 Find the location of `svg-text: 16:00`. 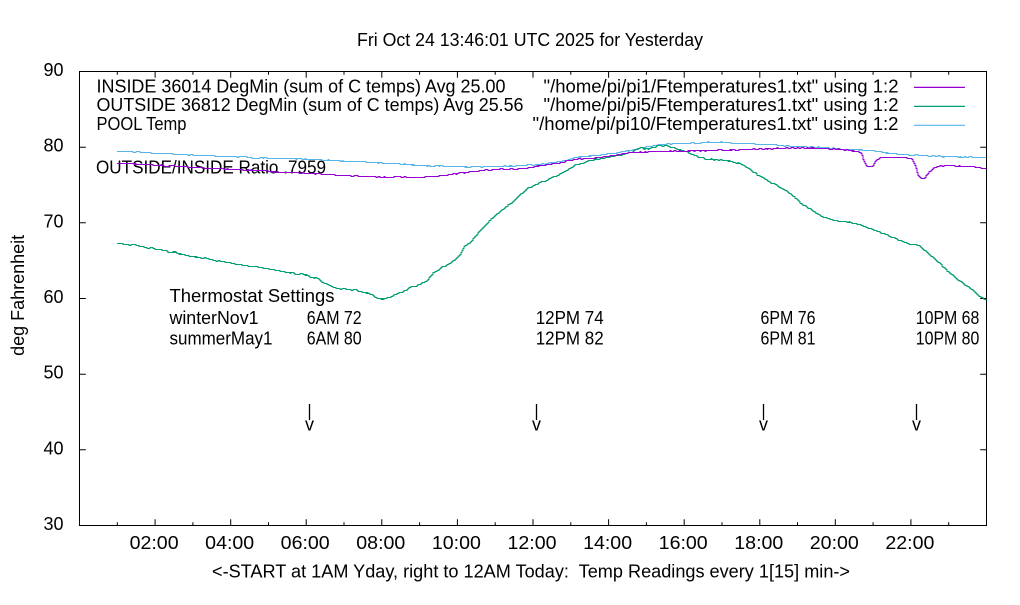

svg-text: 16:00 is located at coordinates (683, 543).